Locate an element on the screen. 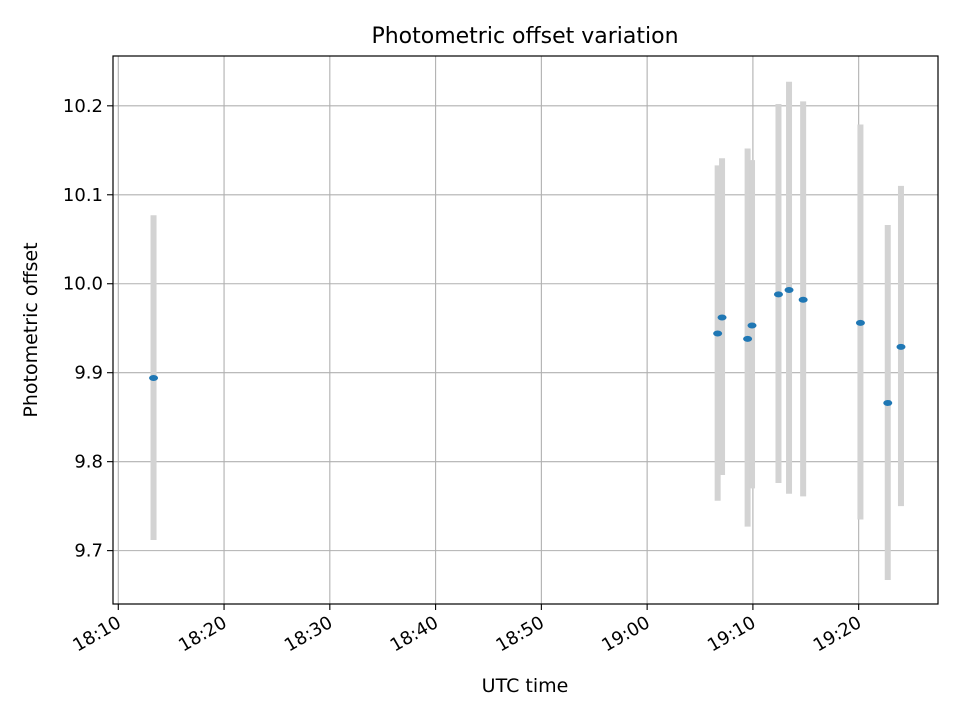 The width and height of the screenshot is (960, 720). data-points is located at coordinates (527, 346).